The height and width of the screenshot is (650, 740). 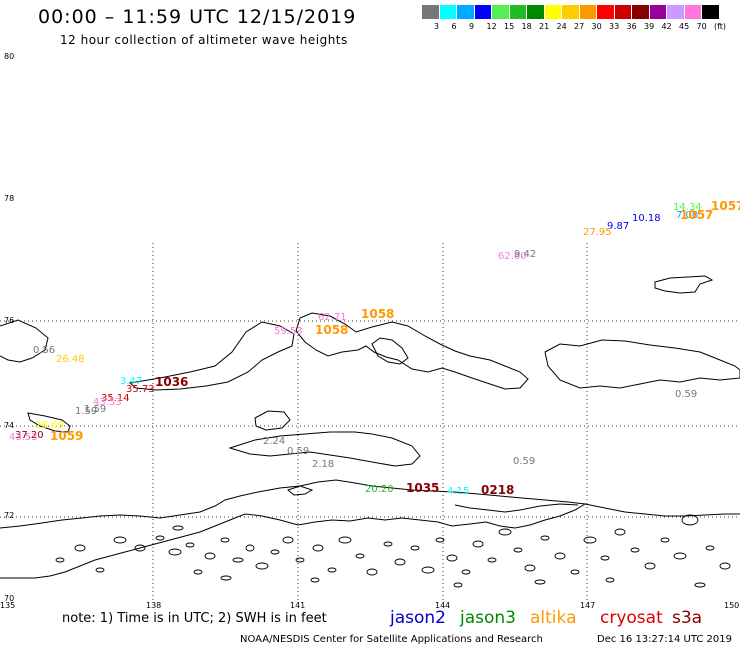 I want to click on lat-label-80: 80, so click(x=9, y=56).